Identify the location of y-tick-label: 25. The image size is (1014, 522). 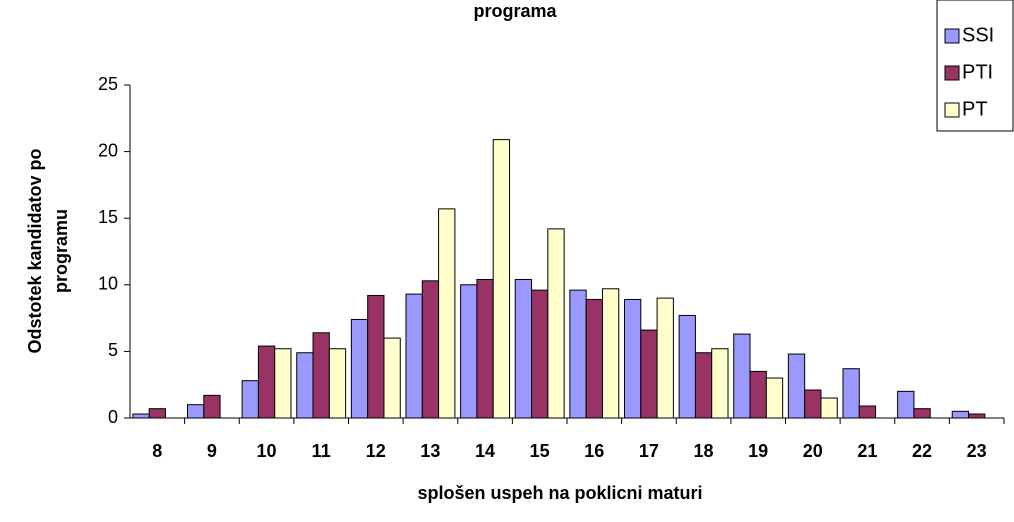
(108, 84).